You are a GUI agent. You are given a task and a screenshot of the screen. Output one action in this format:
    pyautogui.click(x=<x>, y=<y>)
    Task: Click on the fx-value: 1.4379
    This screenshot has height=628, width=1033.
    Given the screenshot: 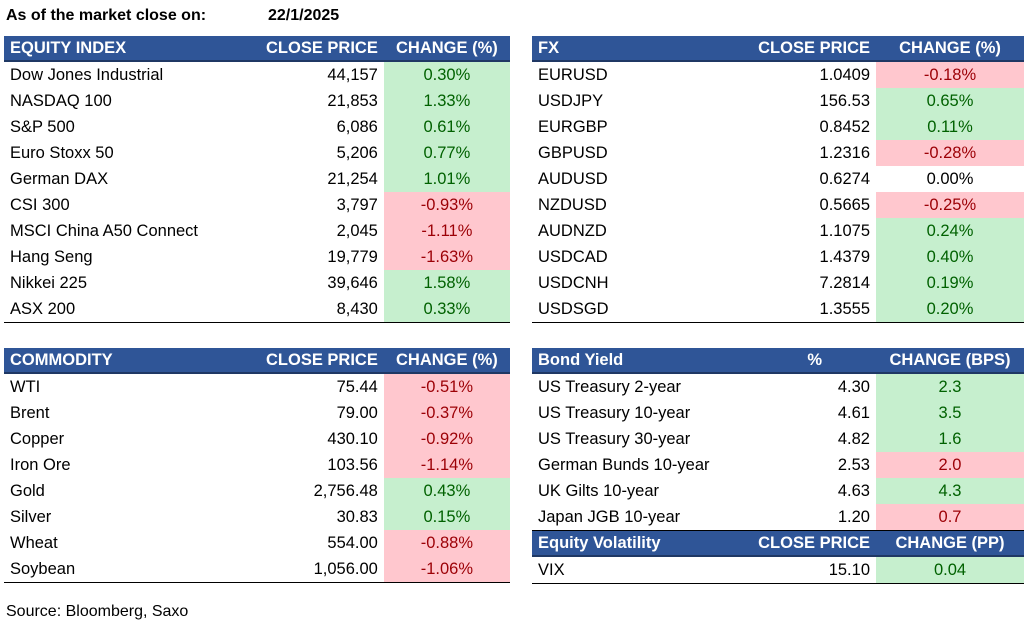 What is the action you would take?
    pyautogui.click(x=844, y=257)
    